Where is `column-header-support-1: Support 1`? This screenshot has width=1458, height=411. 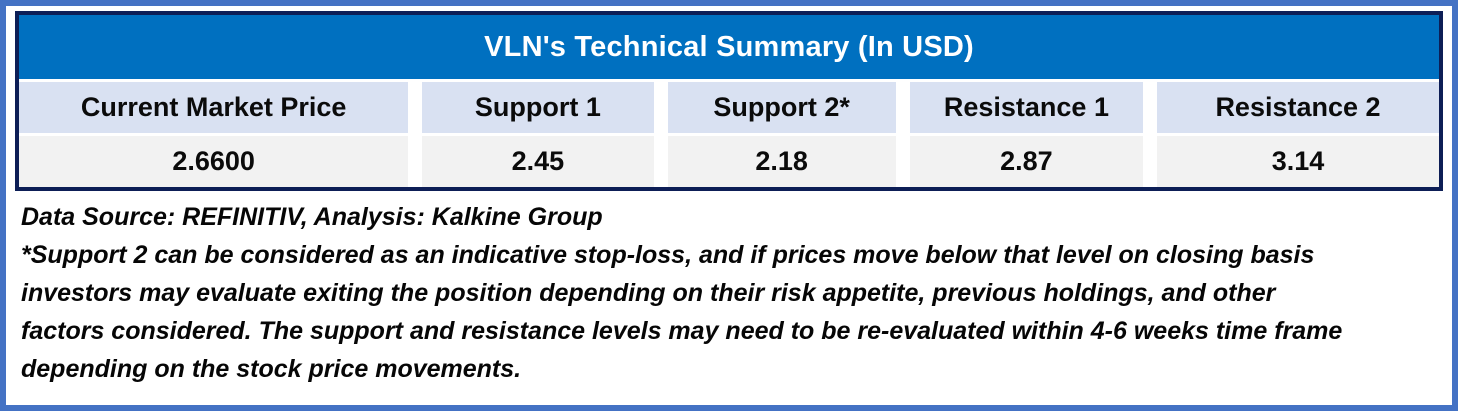 column-header-support-1: Support 1 is located at coordinates (538, 107).